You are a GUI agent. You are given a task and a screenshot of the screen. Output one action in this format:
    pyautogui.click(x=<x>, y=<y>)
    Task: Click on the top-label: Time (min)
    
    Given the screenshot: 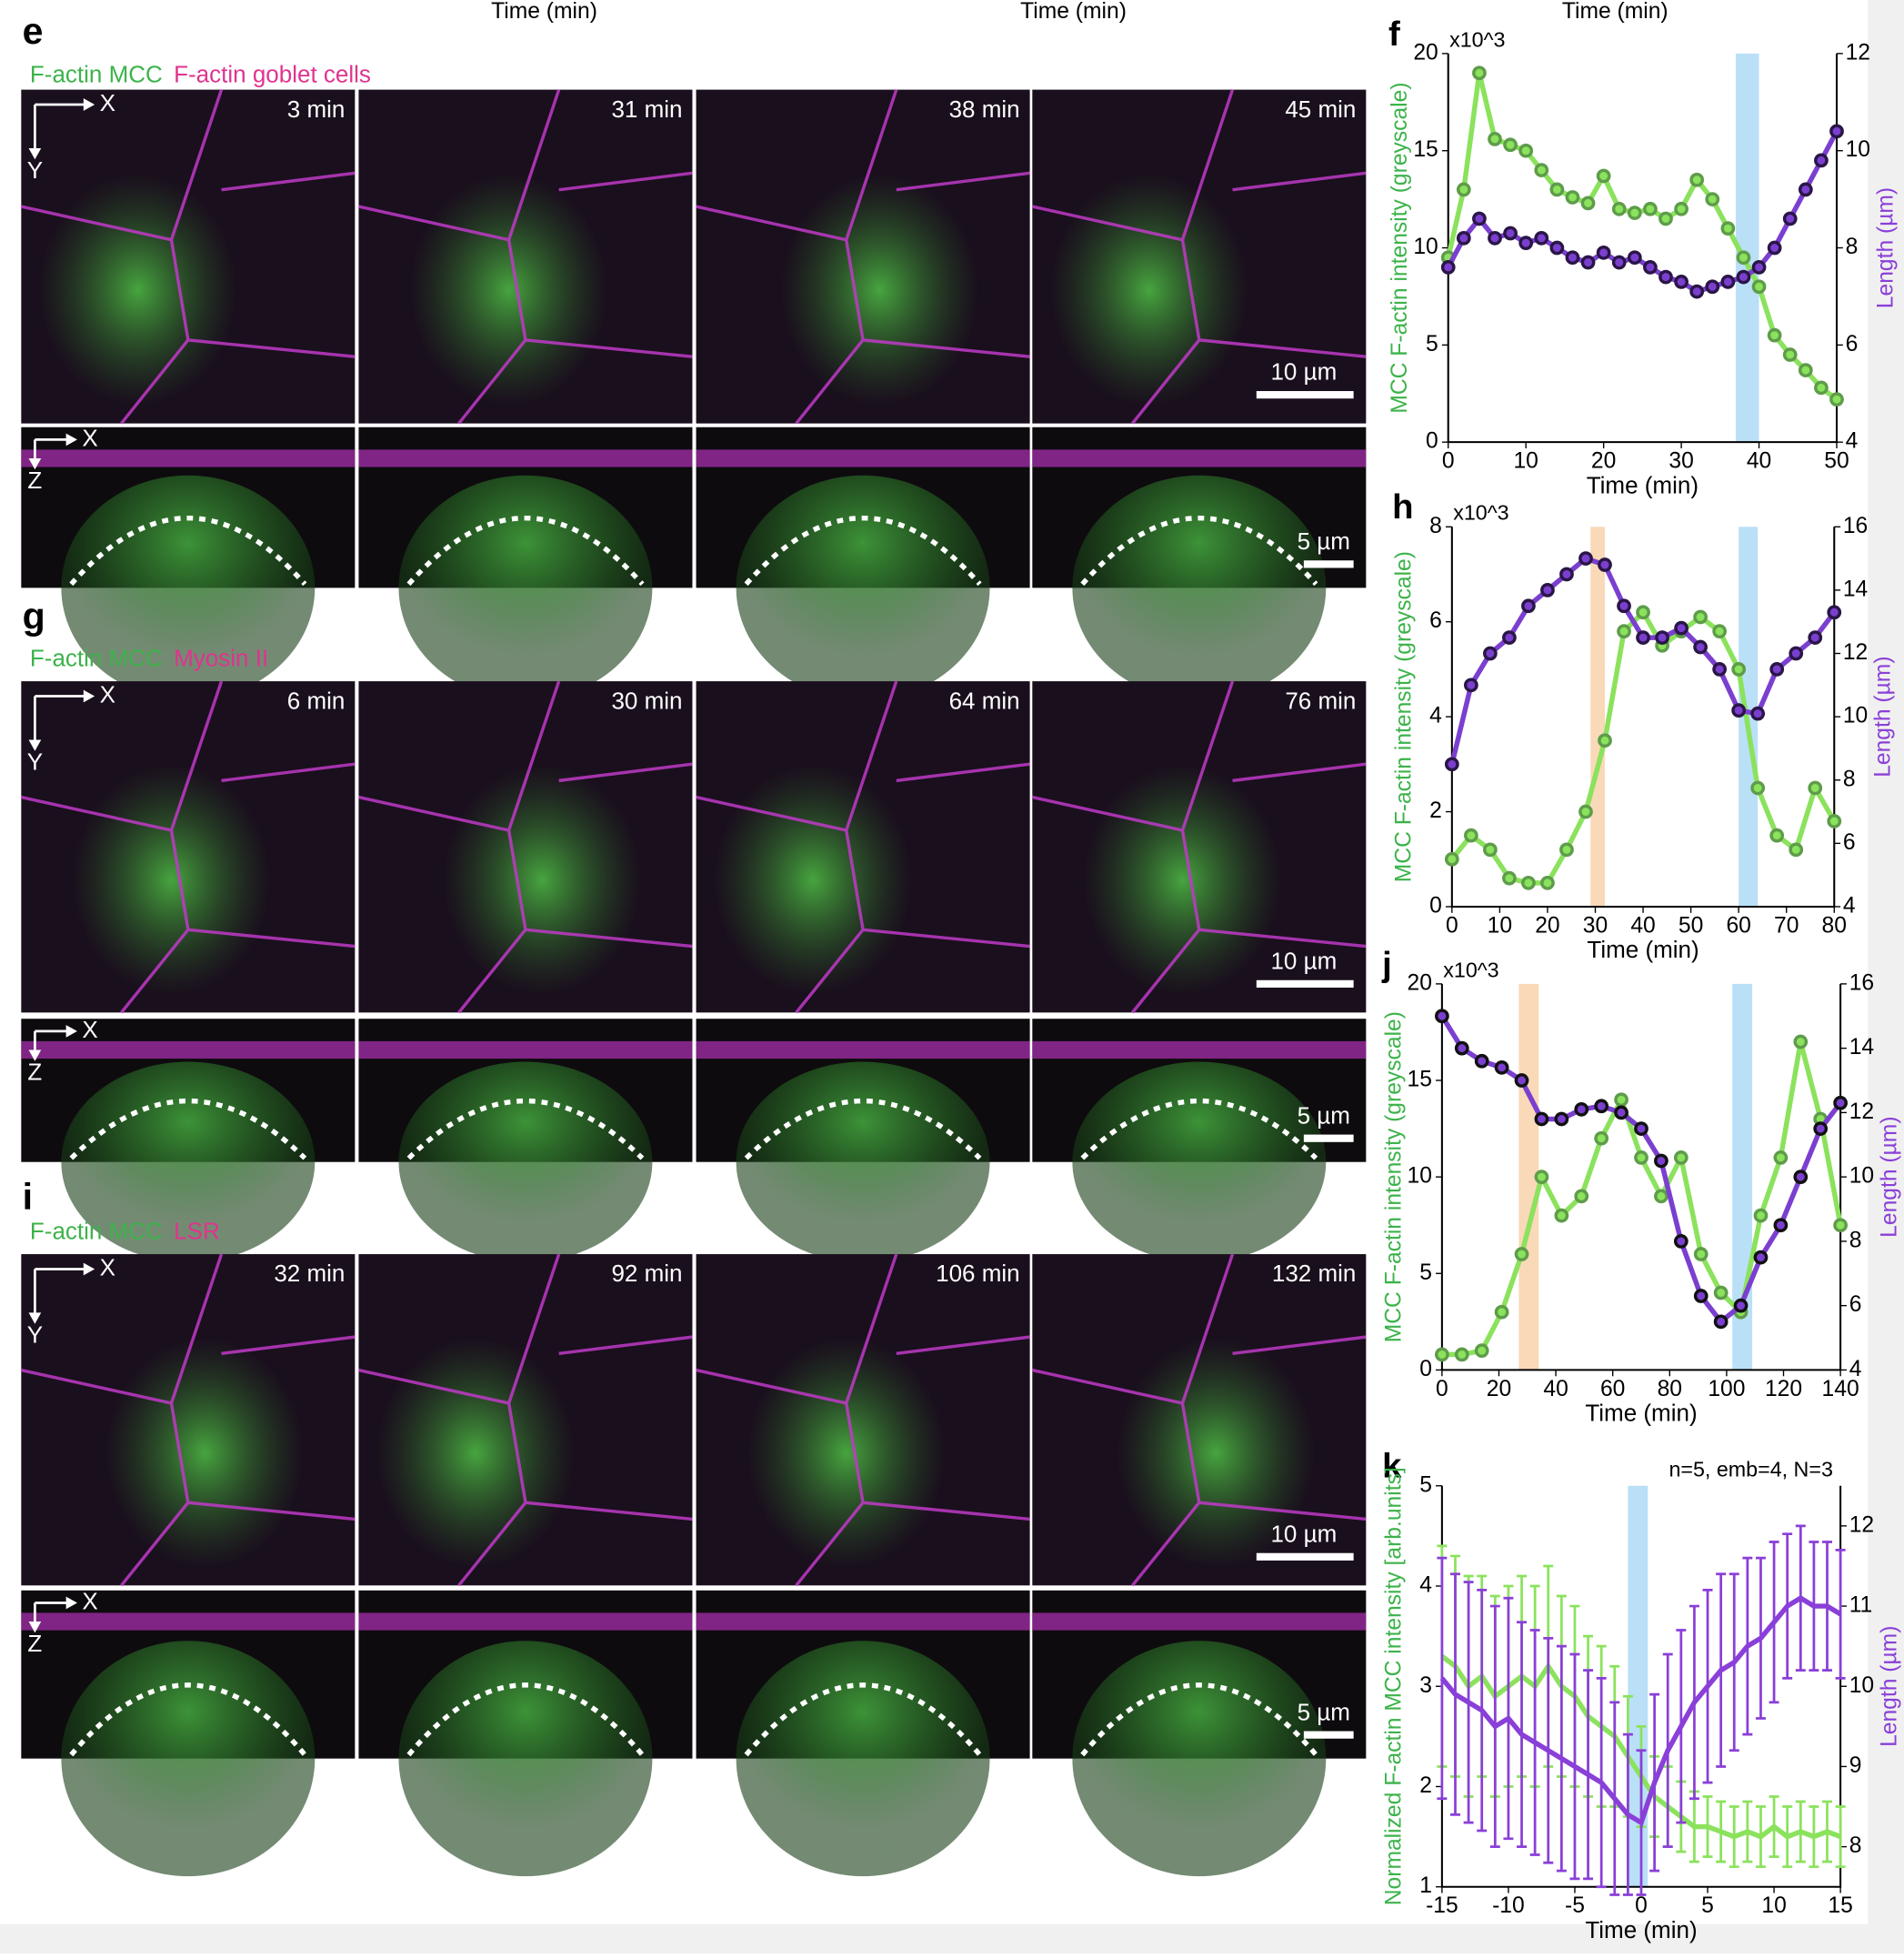 What is the action you would take?
    pyautogui.click(x=1074, y=12)
    